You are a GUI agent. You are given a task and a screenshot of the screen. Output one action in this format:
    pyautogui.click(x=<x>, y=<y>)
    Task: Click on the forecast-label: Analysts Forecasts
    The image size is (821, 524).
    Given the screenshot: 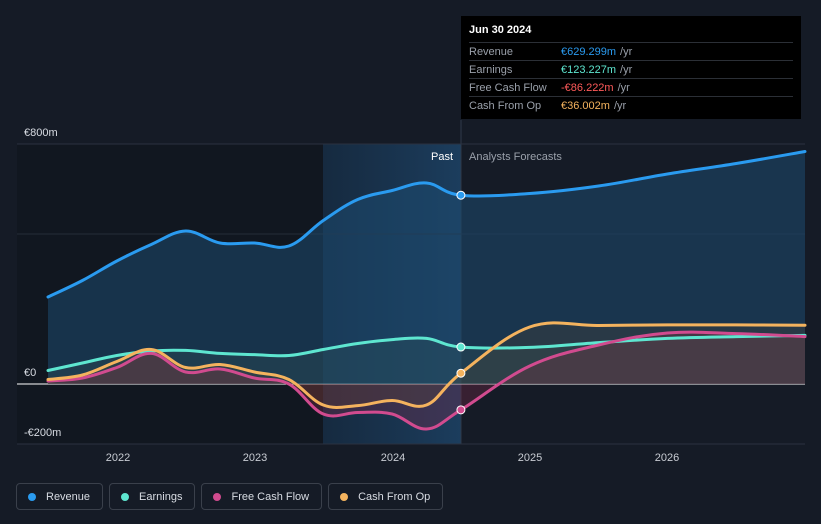 What is the action you would take?
    pyautogui.click(x=515, y=157)
    